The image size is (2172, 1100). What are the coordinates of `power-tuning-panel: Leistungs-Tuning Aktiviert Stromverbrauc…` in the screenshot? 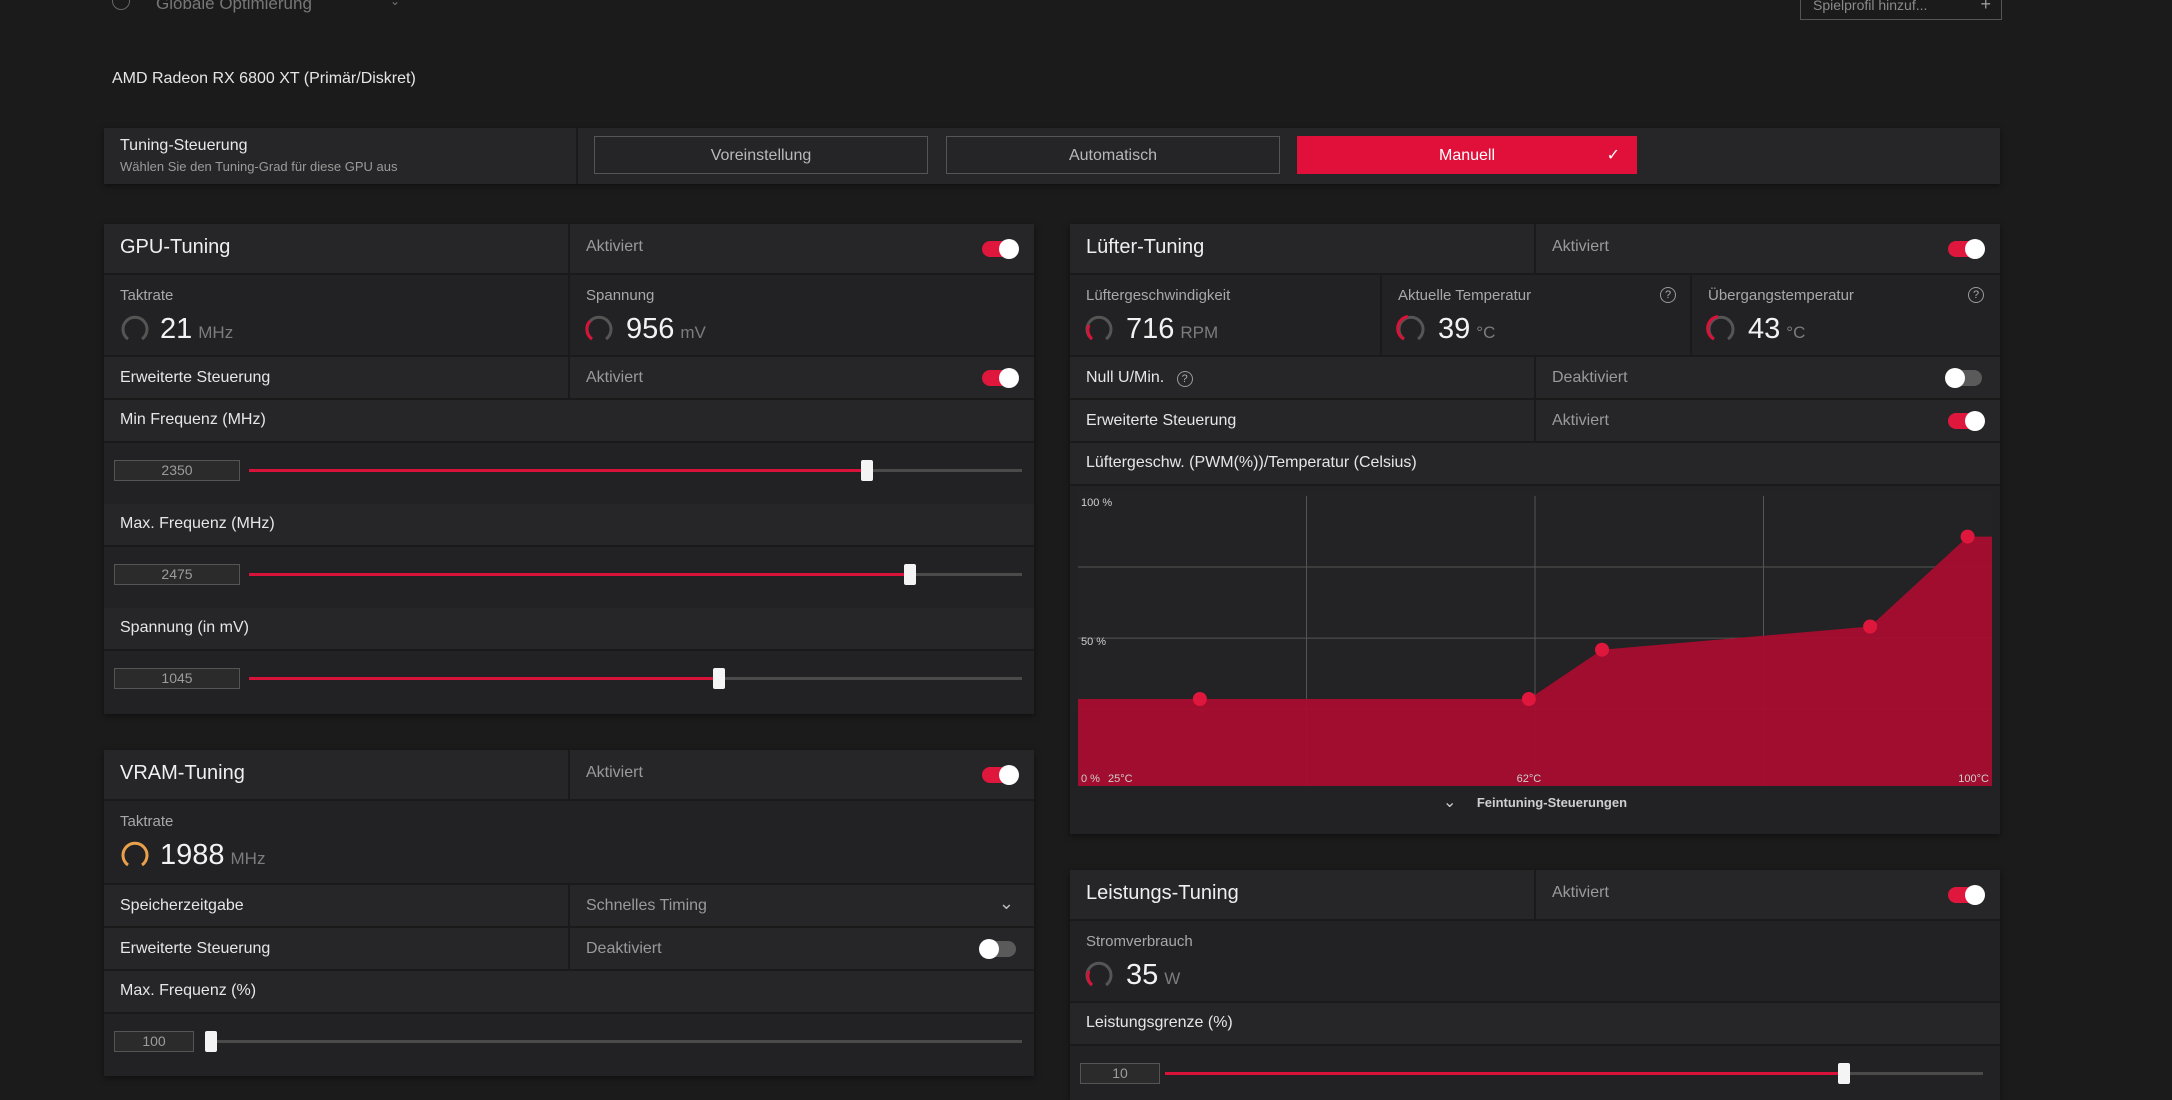 It's located at (1535, 985).